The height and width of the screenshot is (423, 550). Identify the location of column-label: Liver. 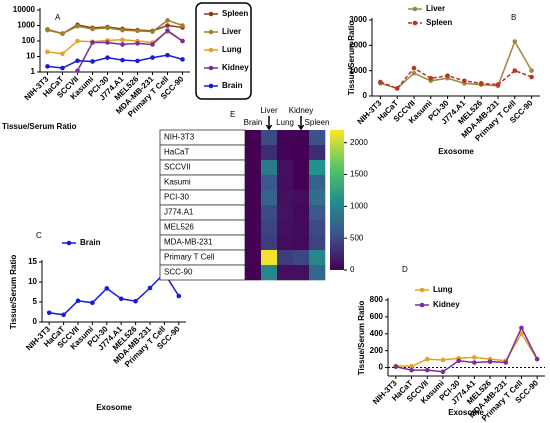
(269, 110).